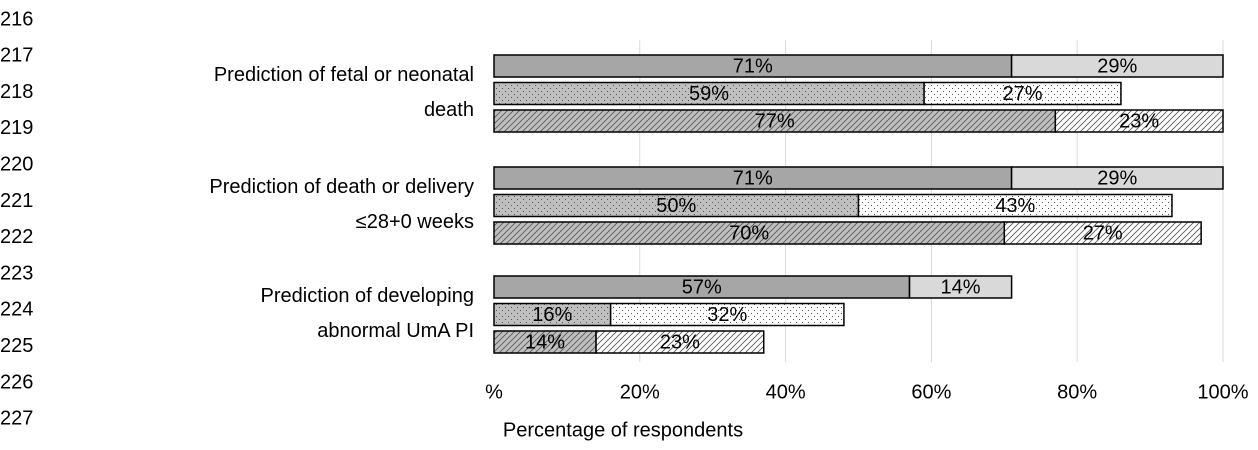 Image resolution: width=1258 pixels, height=450 pixels. What do you see at coordinates (16, 56) in the screenshot?
I see `line-number: 217` at bounding box center [16, 56].